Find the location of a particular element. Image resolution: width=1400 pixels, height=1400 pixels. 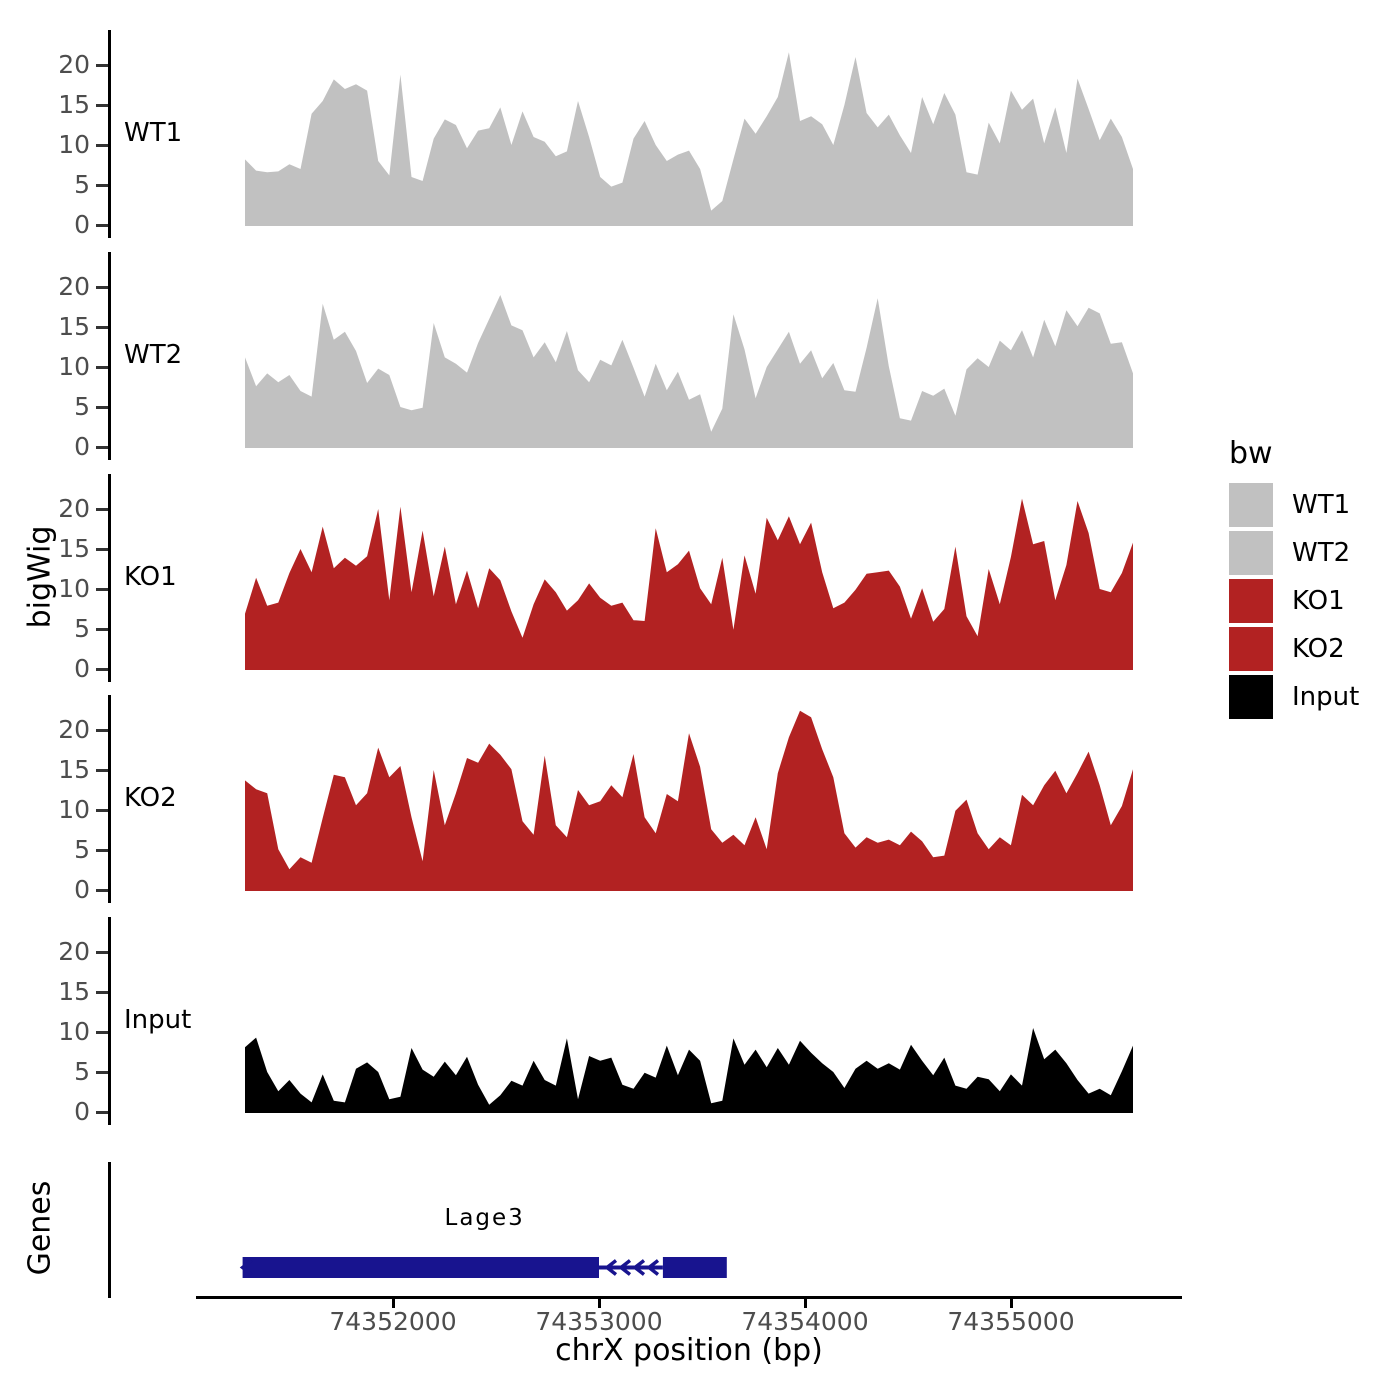

legend-item-ko2: KO2 is located at coordinates (1294, 649).